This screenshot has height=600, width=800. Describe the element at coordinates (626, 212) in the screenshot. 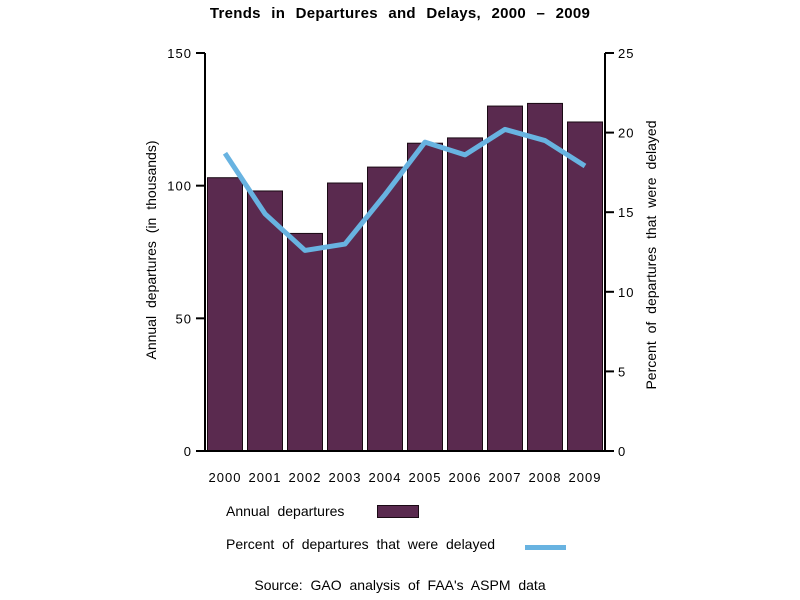

I see `right-axis-tick-label: 15` at that location.